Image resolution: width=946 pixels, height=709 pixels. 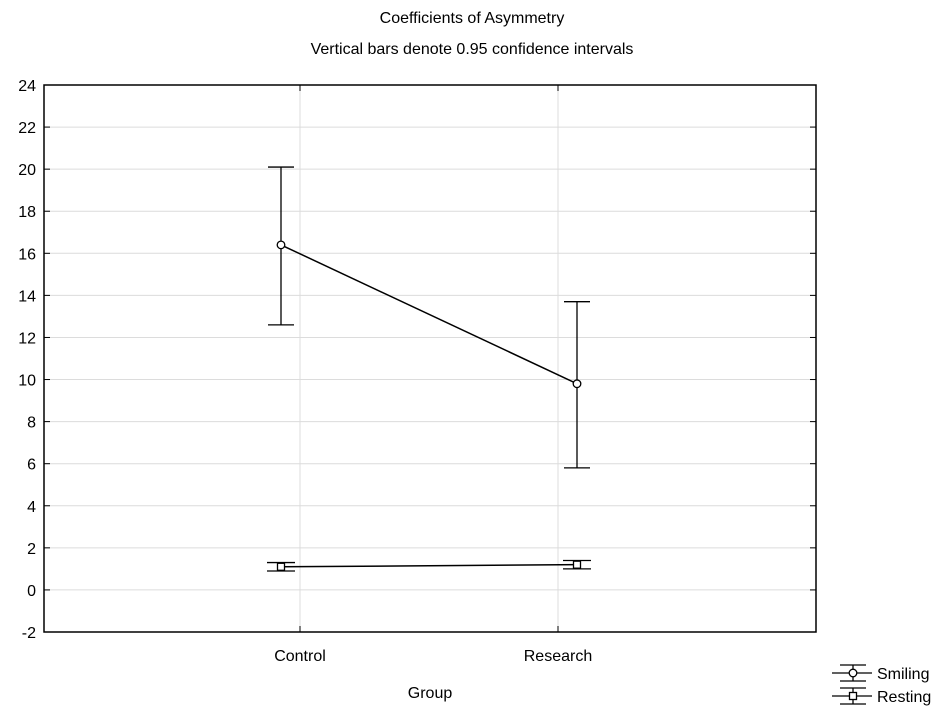 I want to click on y-tick-label: 10, so click(x=27, y=381).